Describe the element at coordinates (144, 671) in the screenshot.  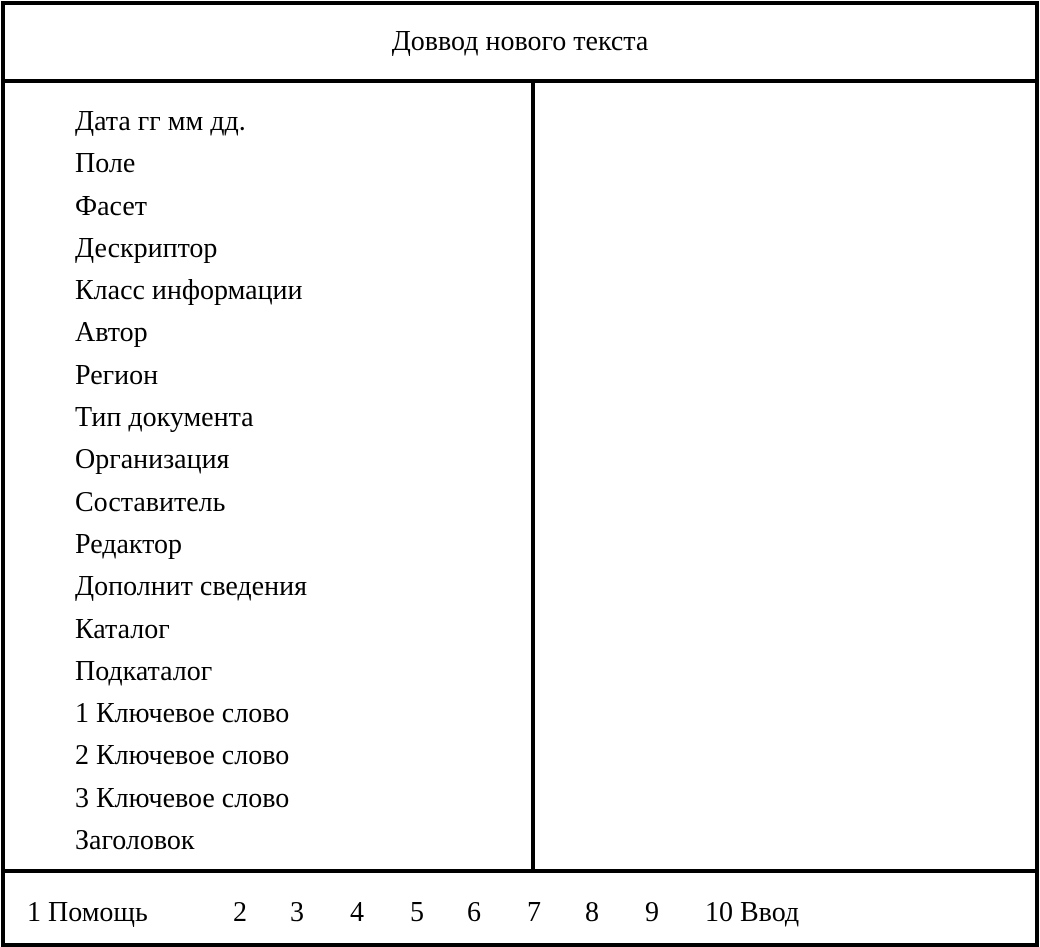
I see `field-label: Подкаталог` at that location.